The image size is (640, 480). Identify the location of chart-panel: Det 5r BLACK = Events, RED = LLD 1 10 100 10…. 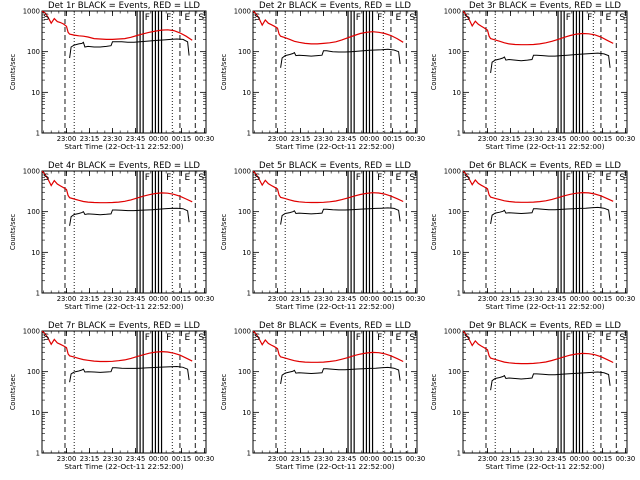
(322, 236).